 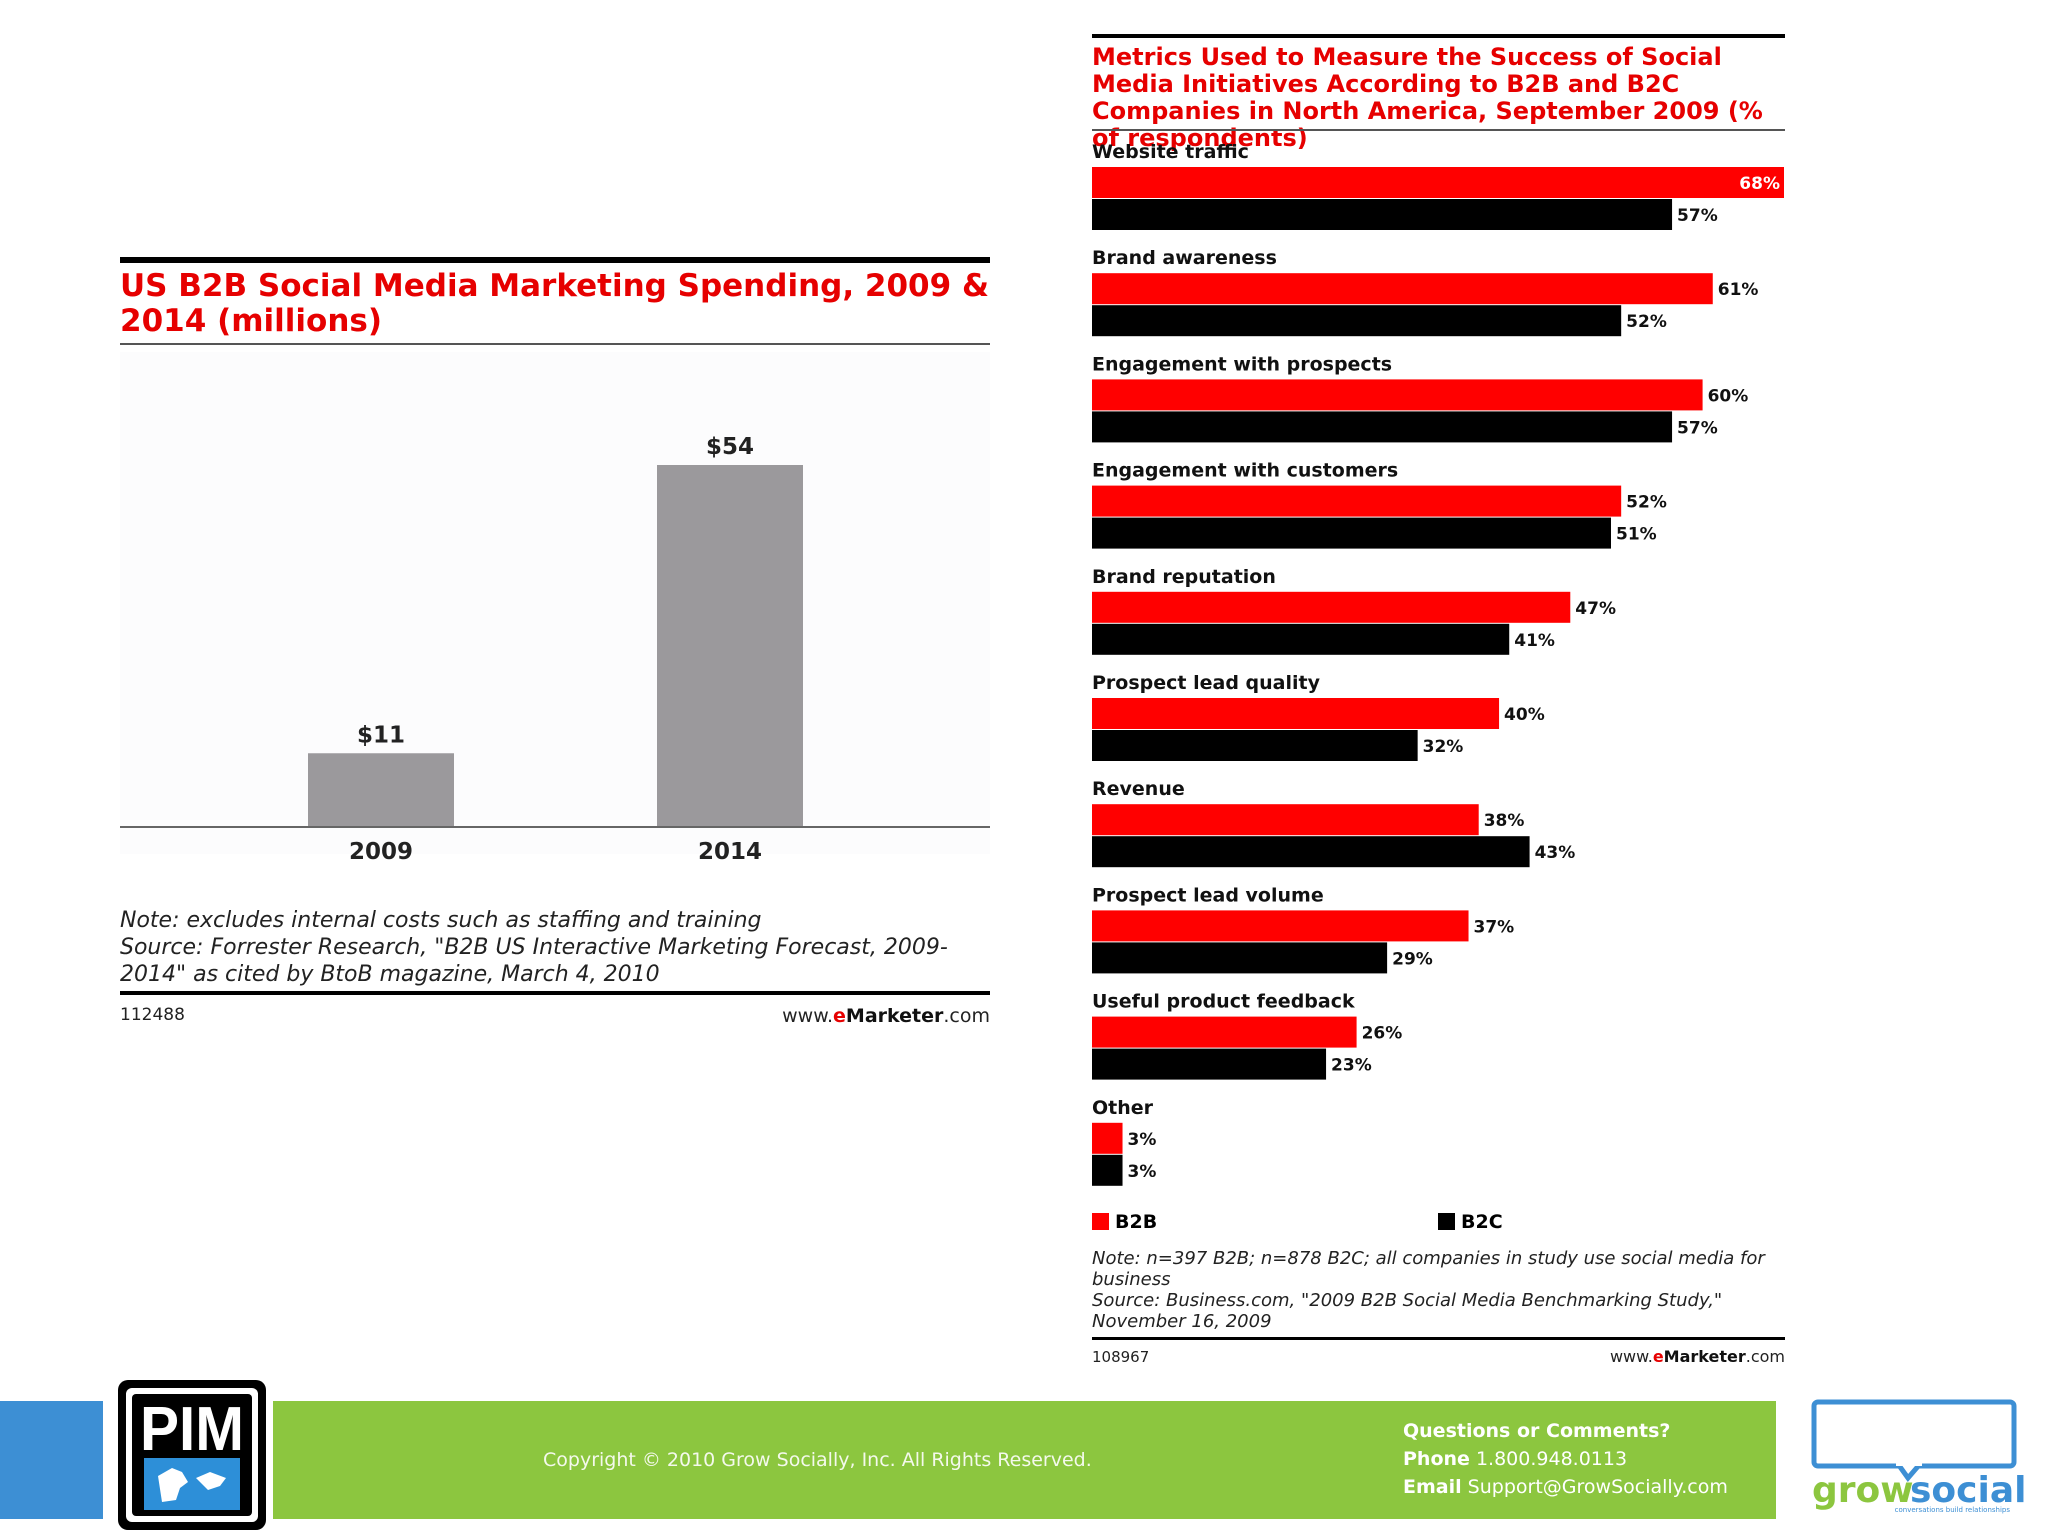 I want to click on bar-value-label: 29%, so click(x=1412, y=959).